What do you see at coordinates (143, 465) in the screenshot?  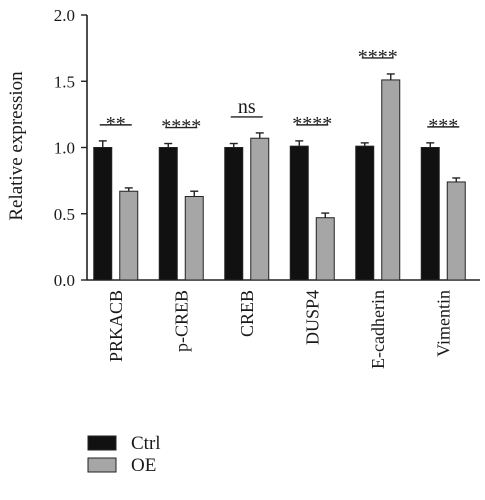 I see `legend-label-oe: OE` at bounding box center [143, 465].